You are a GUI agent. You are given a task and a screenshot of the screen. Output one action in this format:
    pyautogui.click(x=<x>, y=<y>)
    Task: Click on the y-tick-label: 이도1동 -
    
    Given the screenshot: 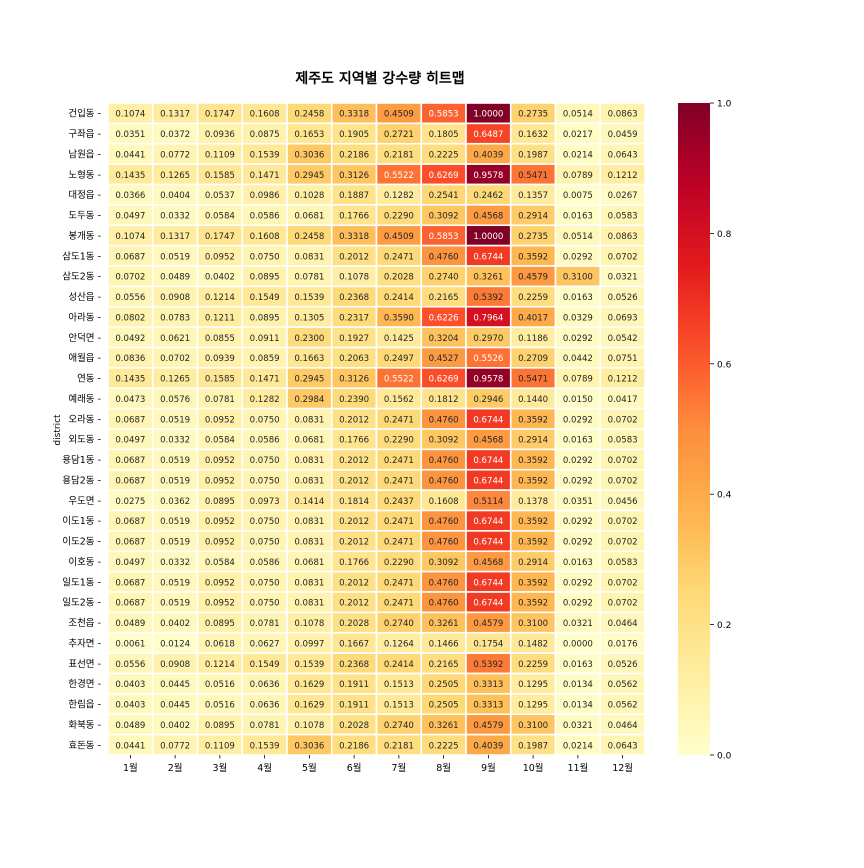 What is the action you would take?
    pyautogui.click(x=81, y=521)
    